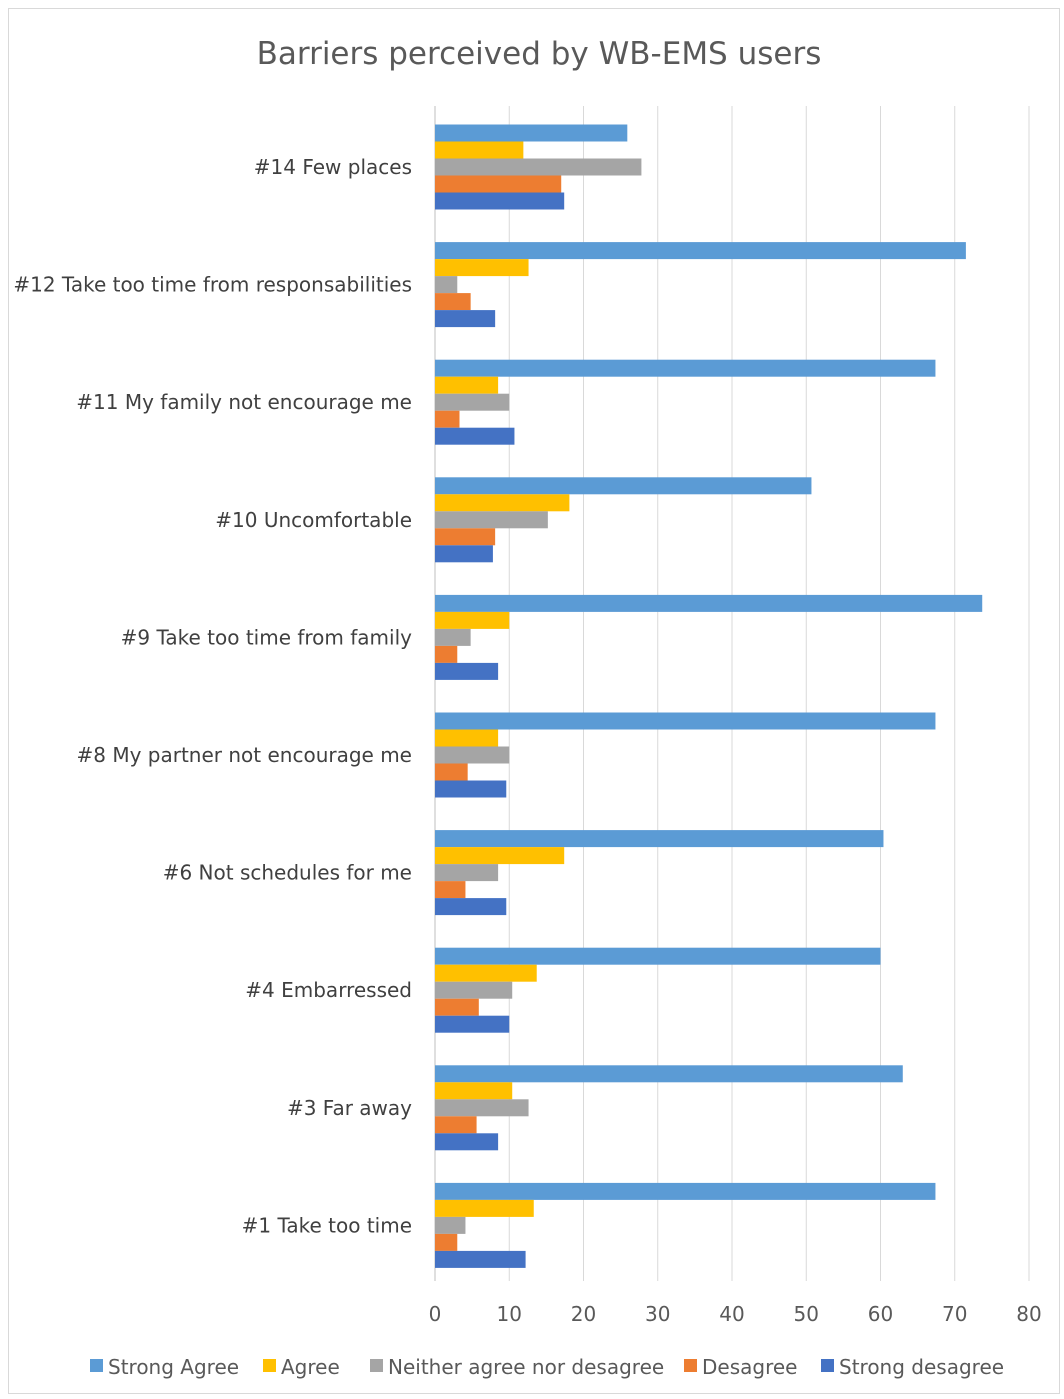 This screenshot has height=1399, width=1064. What do you see at coordinates (349, 1108) in the screenshot?
I see `category-label: #3 Far away` at bounding box center [349, 1108].